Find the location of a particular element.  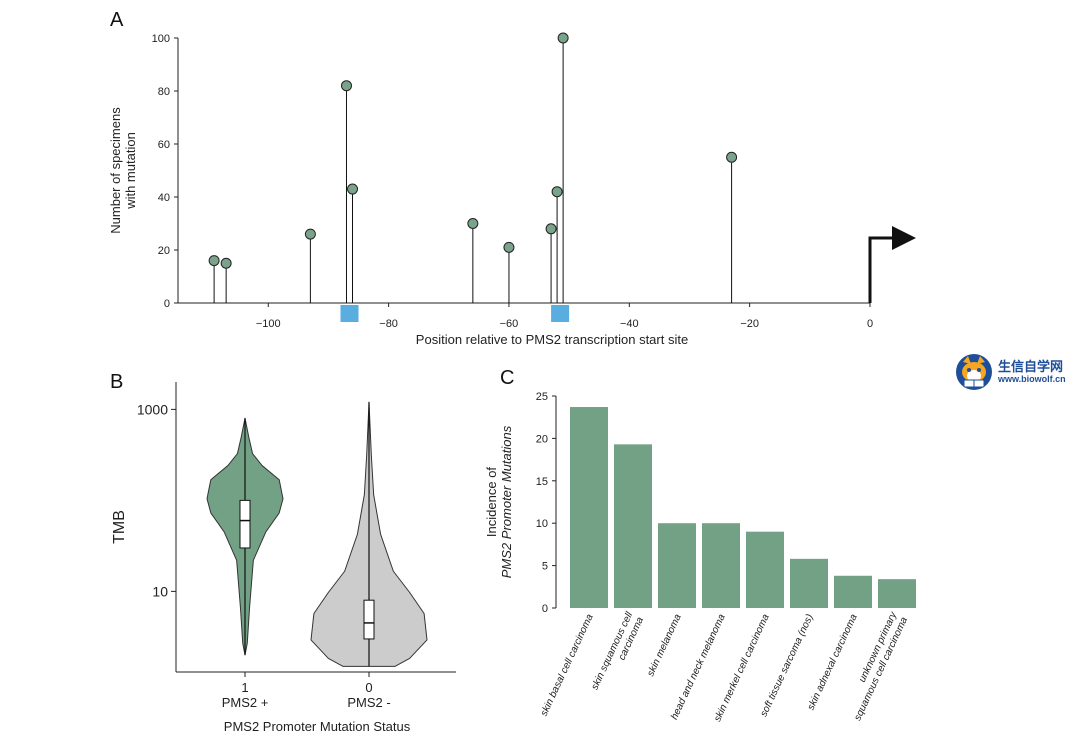

x-tick-label: 1 is located at coordinates (244, 687).